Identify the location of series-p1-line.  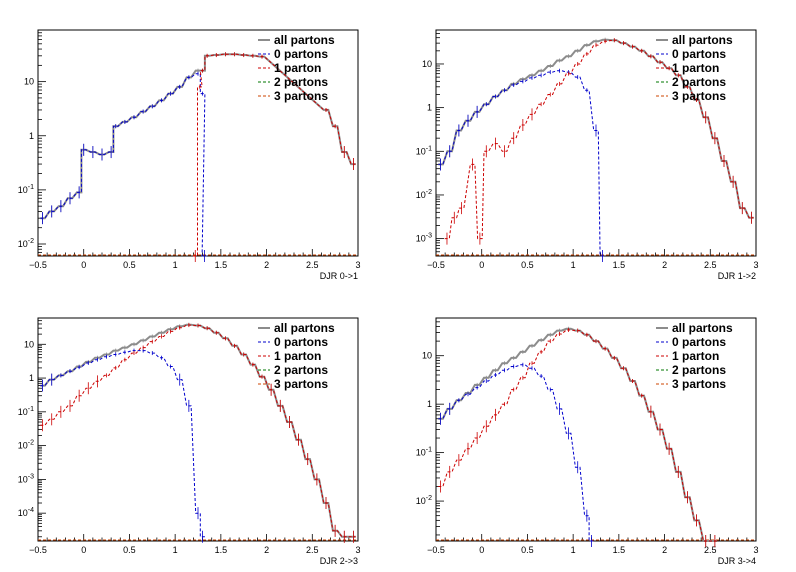
(198, 431).